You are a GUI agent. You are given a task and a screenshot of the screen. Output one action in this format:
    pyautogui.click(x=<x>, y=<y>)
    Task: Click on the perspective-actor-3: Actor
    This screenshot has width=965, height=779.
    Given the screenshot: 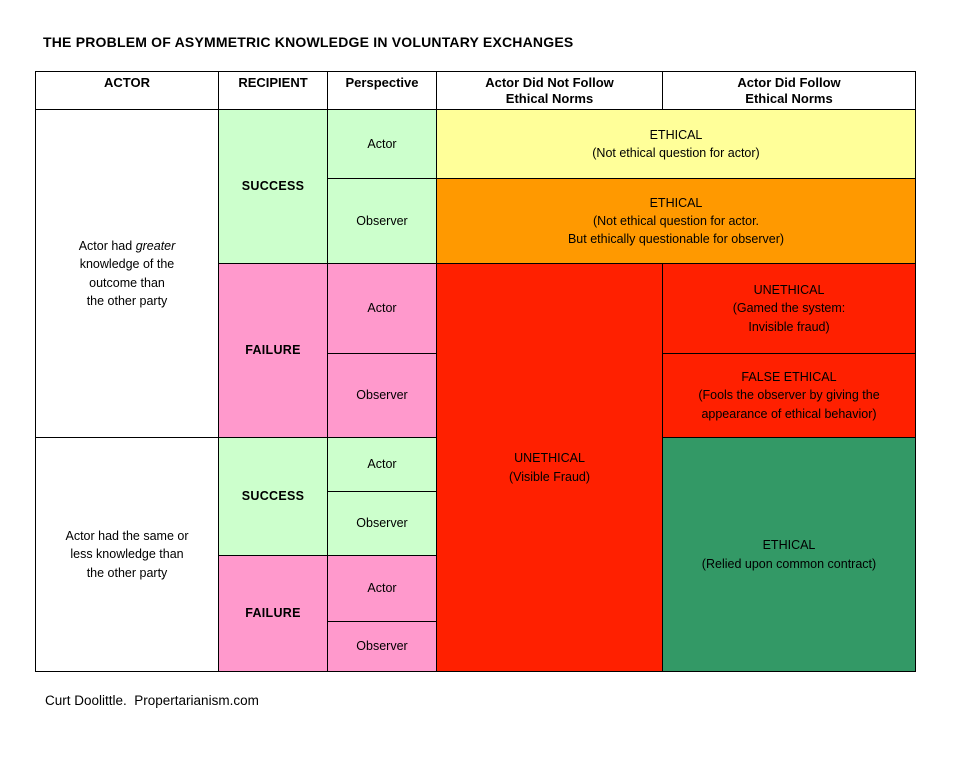 What is the action you would take?
    pyautogui.click(x=382, y=464)
    